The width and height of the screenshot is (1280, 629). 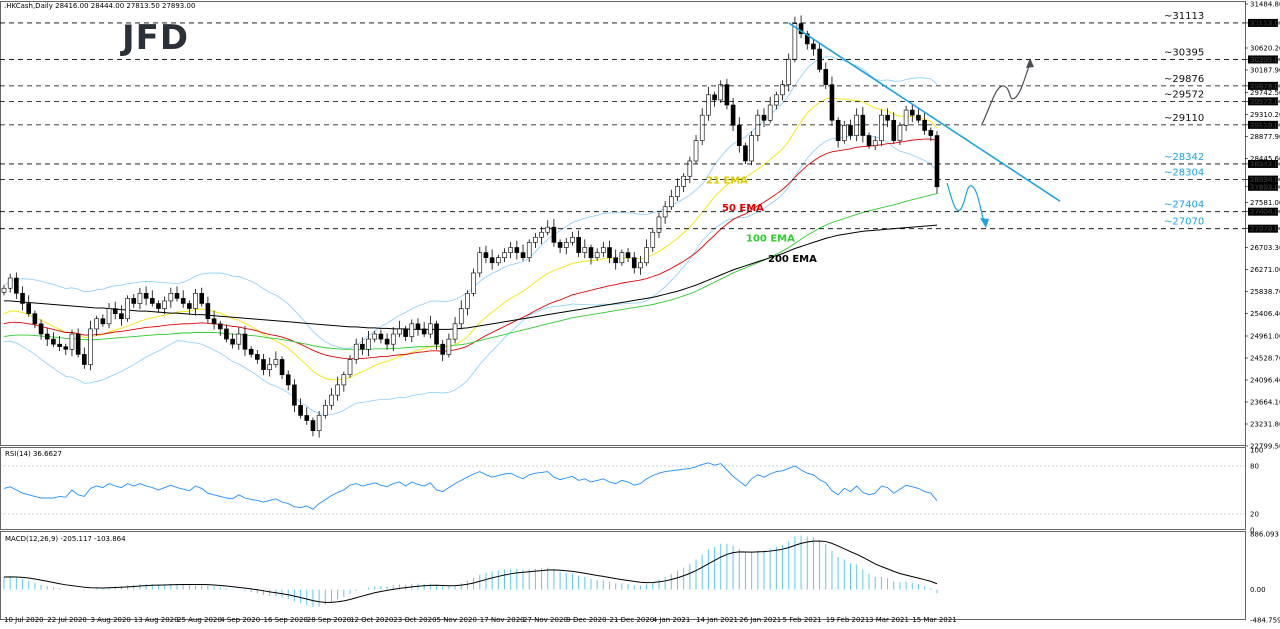 What do you see at coordinates (1030, 63) in the screenshot?
I see `projection-up-arrowhead` at bounding box center [1030, 63].